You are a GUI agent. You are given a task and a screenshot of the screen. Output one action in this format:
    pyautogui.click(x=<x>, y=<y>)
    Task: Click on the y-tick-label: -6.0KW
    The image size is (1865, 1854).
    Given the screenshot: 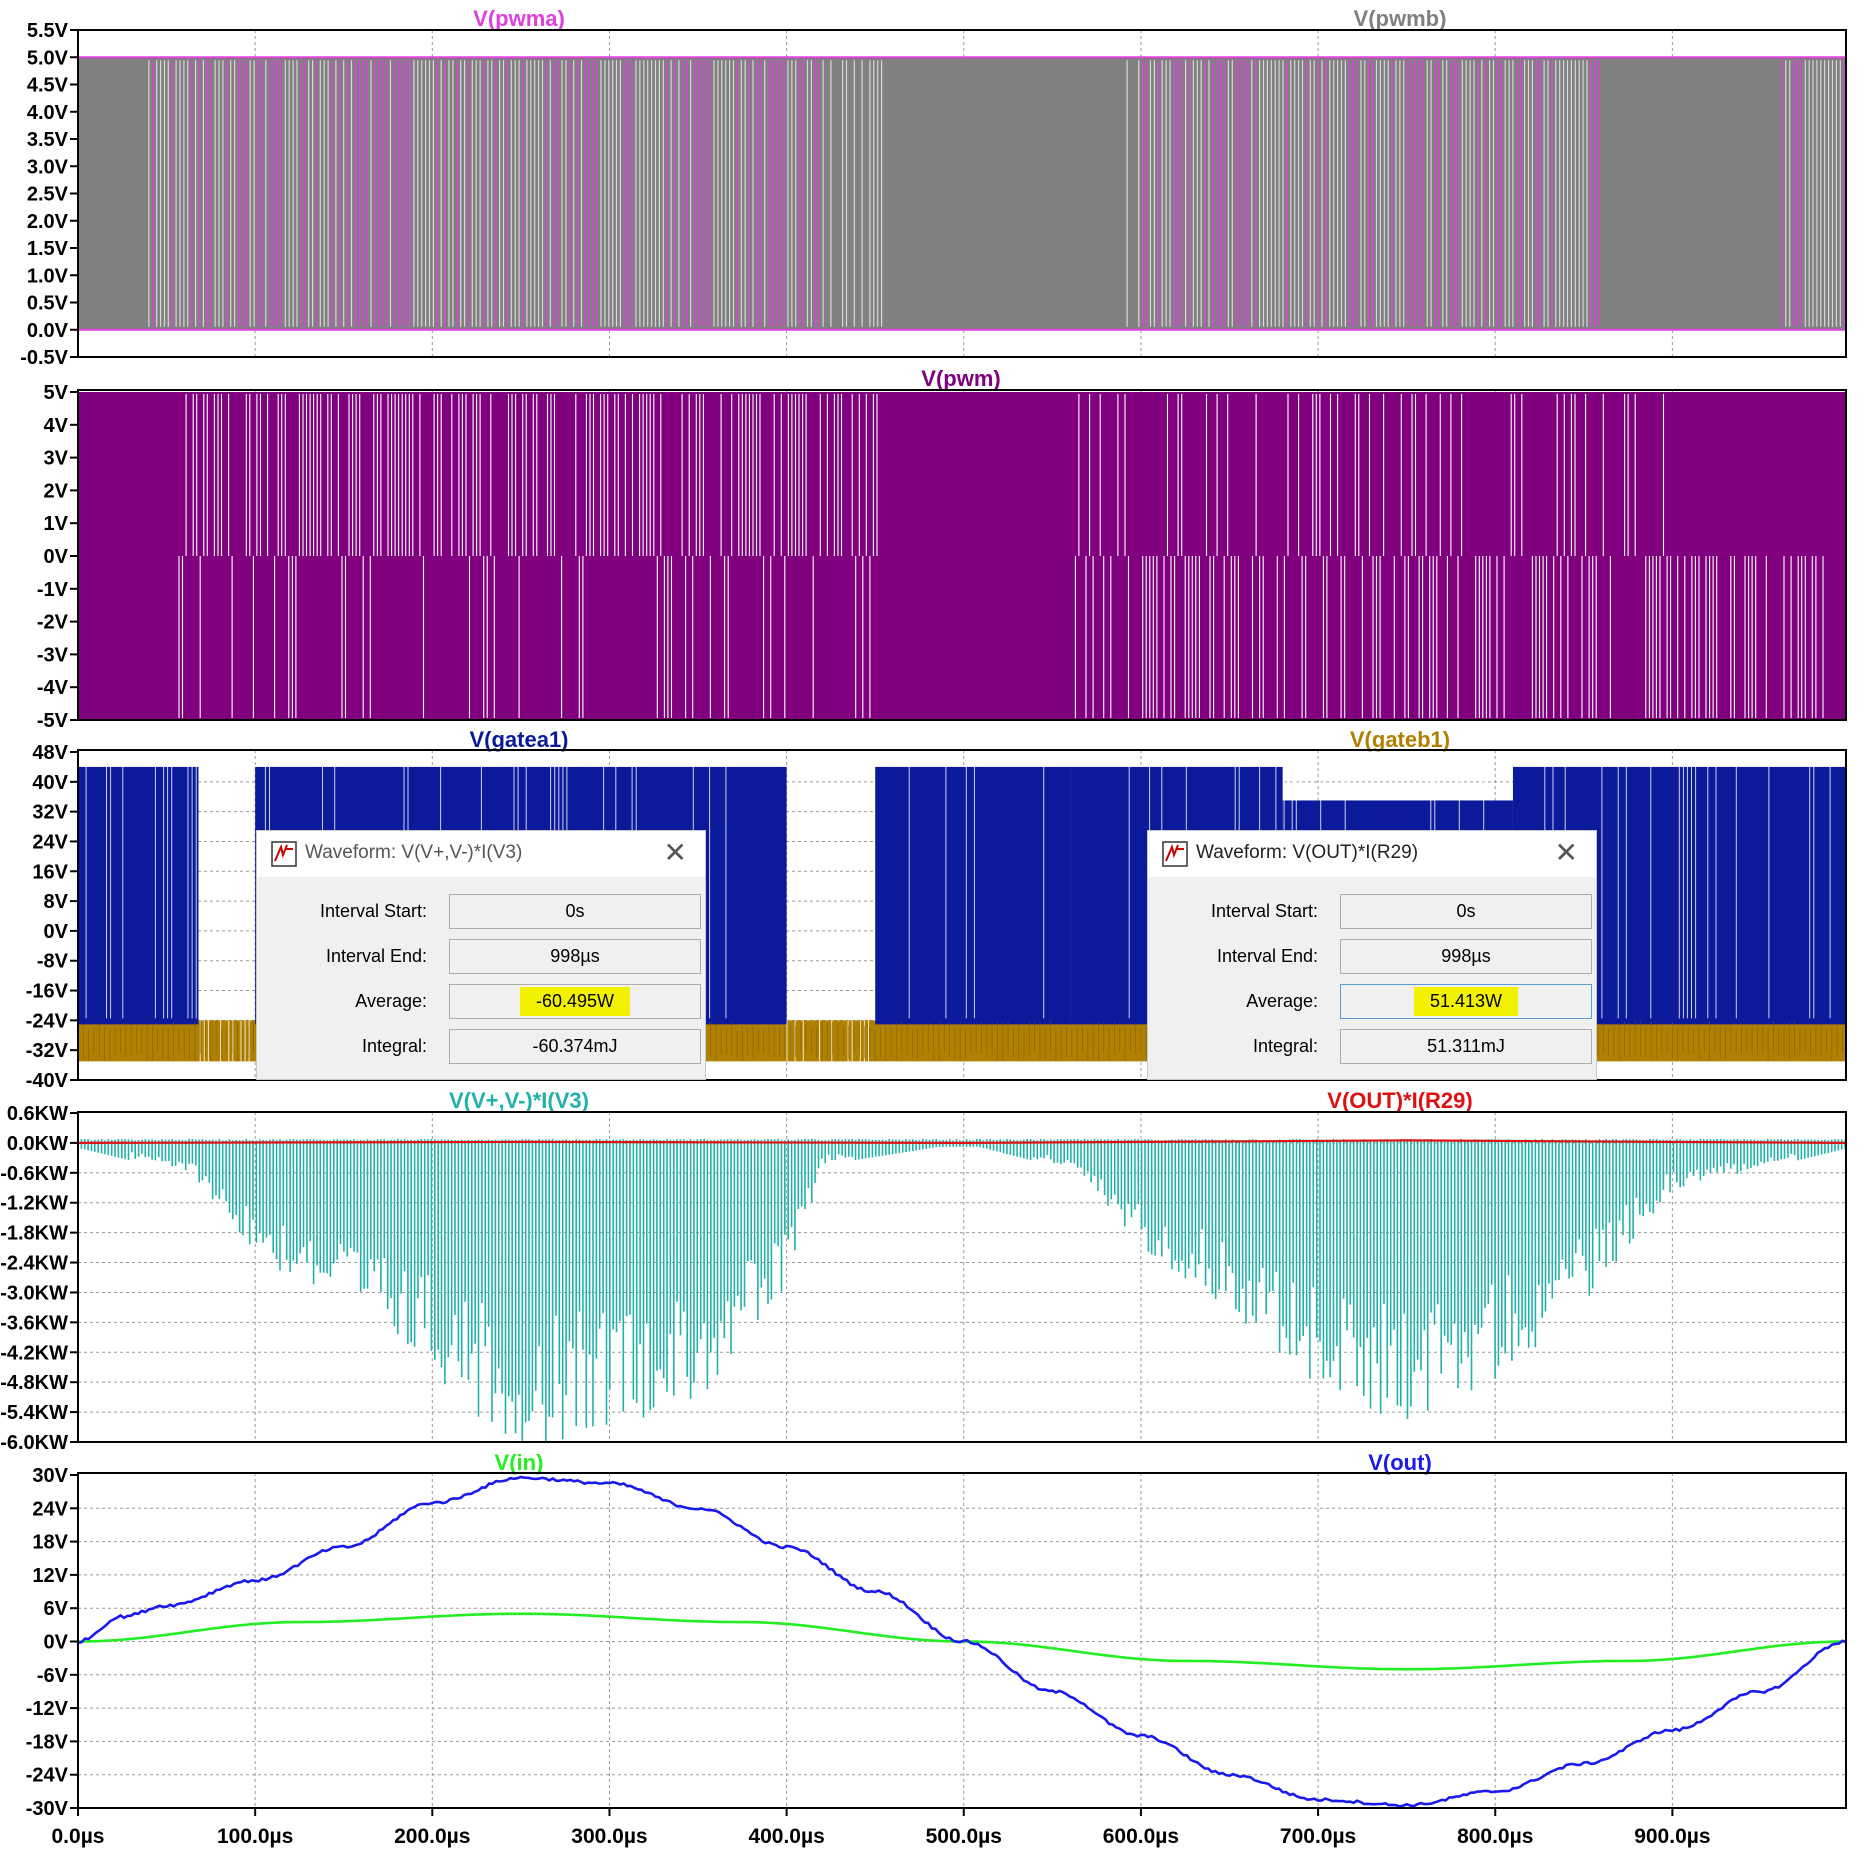 What is the action you would take?
    pyautogui.click(x=34, y=1443)
    